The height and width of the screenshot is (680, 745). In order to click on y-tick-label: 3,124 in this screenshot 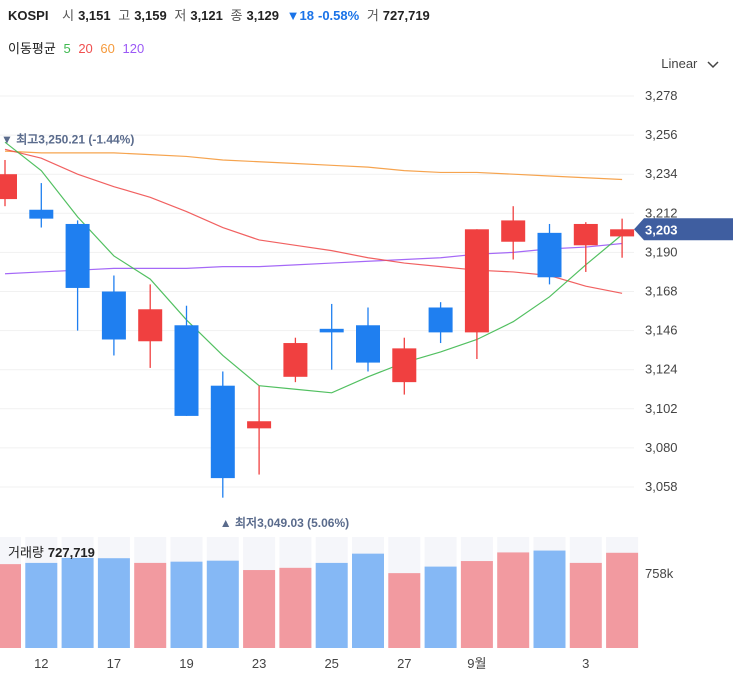, I will do `click(661, 369)`.